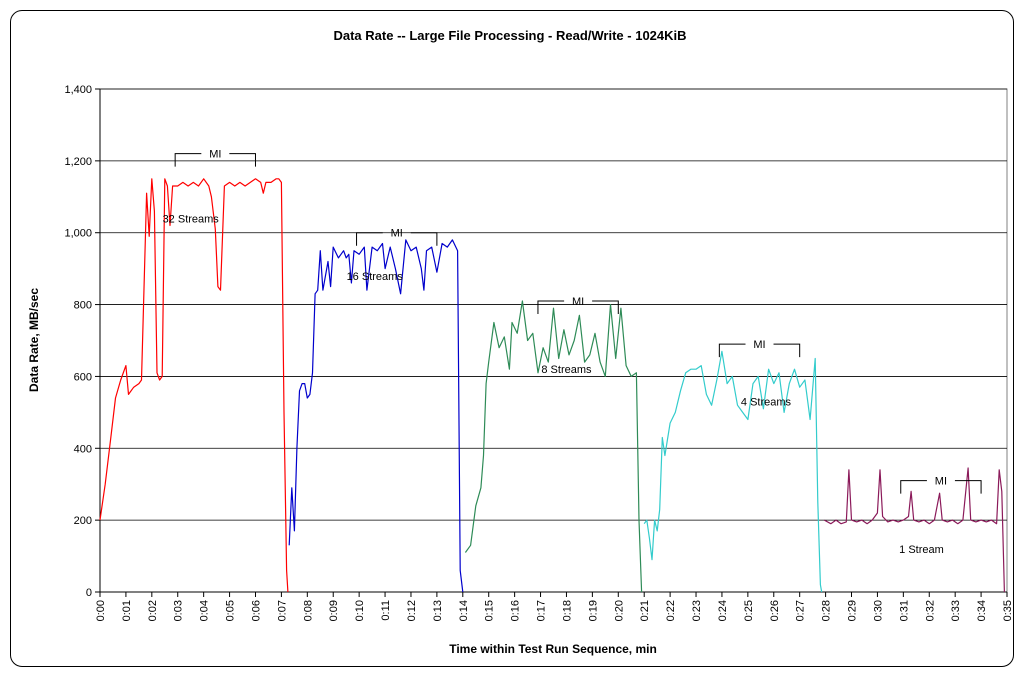 The image size is (1024, 677). What do you see at coordinates (386, 610) in the screenshot?
I see `x-tick-label: 0:11` at bounding box center [386, 610].